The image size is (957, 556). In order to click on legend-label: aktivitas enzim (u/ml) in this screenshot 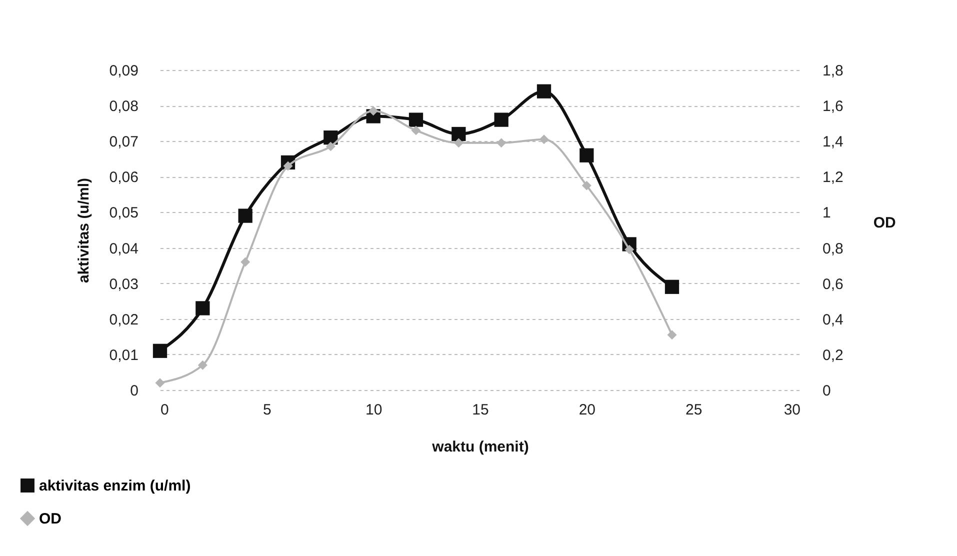, I will do `click(115, 486)`.